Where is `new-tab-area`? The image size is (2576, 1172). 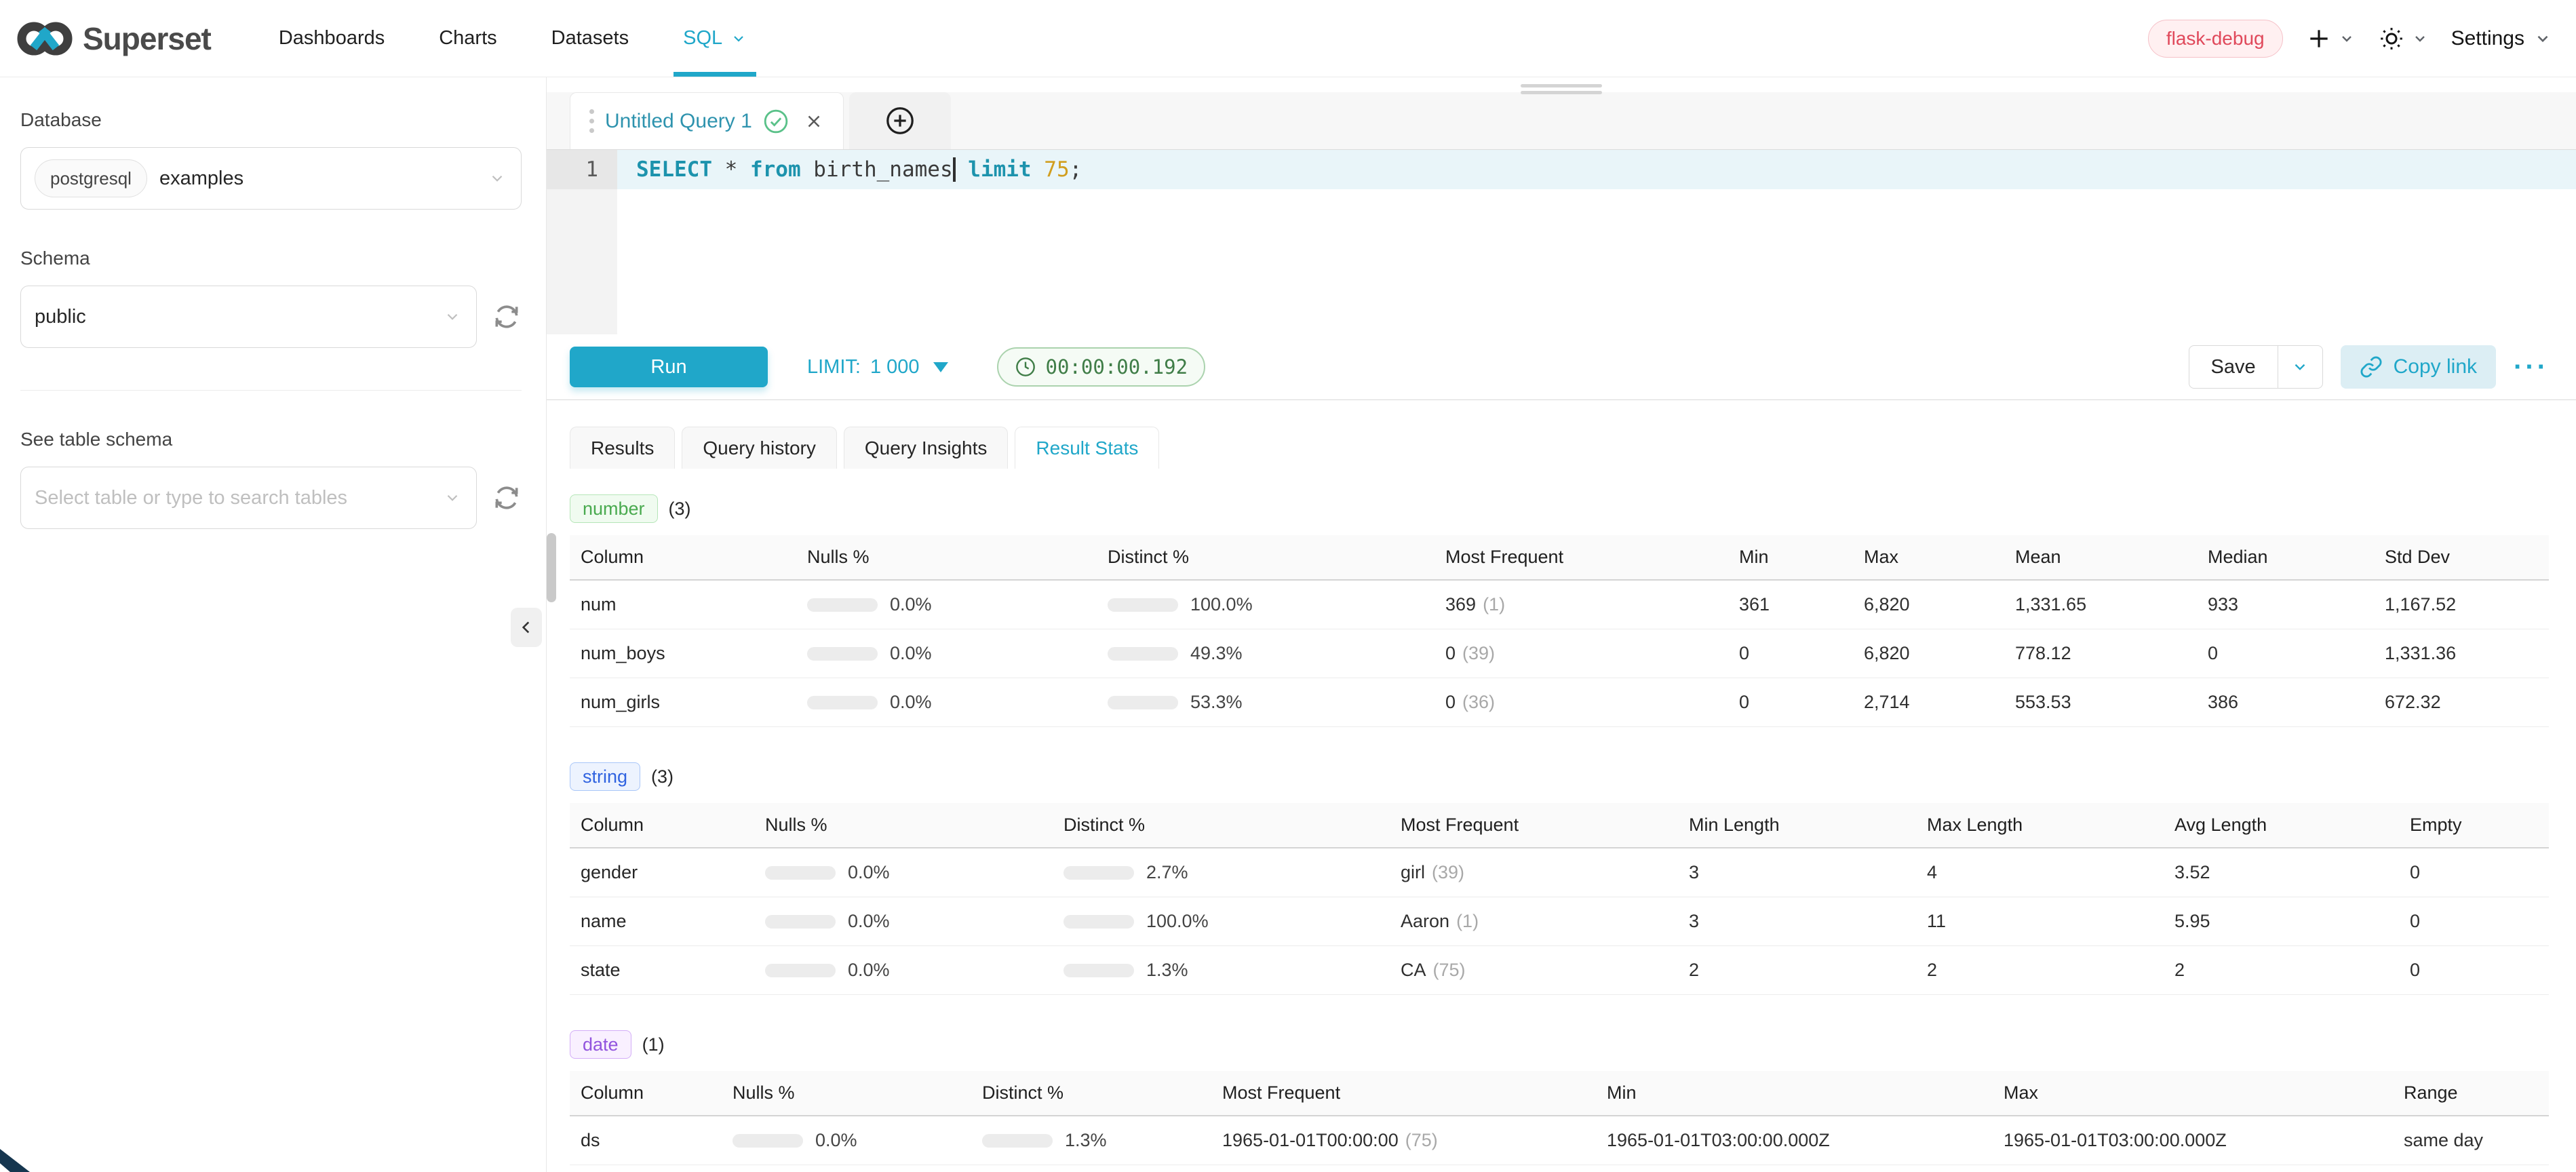
new-tab-area is located at coordinates (899, 120).